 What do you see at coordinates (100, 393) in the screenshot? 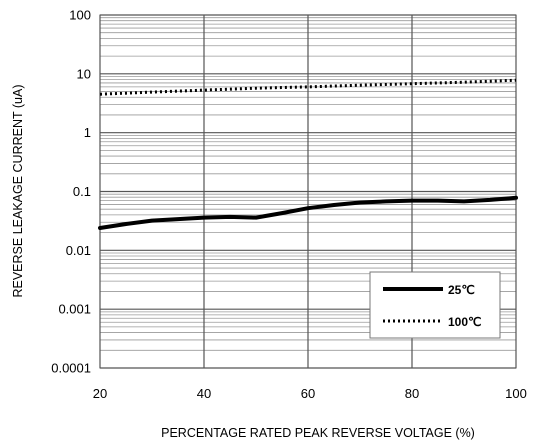
I see `x-tick-label: 20` at bounding box center [100, 393].